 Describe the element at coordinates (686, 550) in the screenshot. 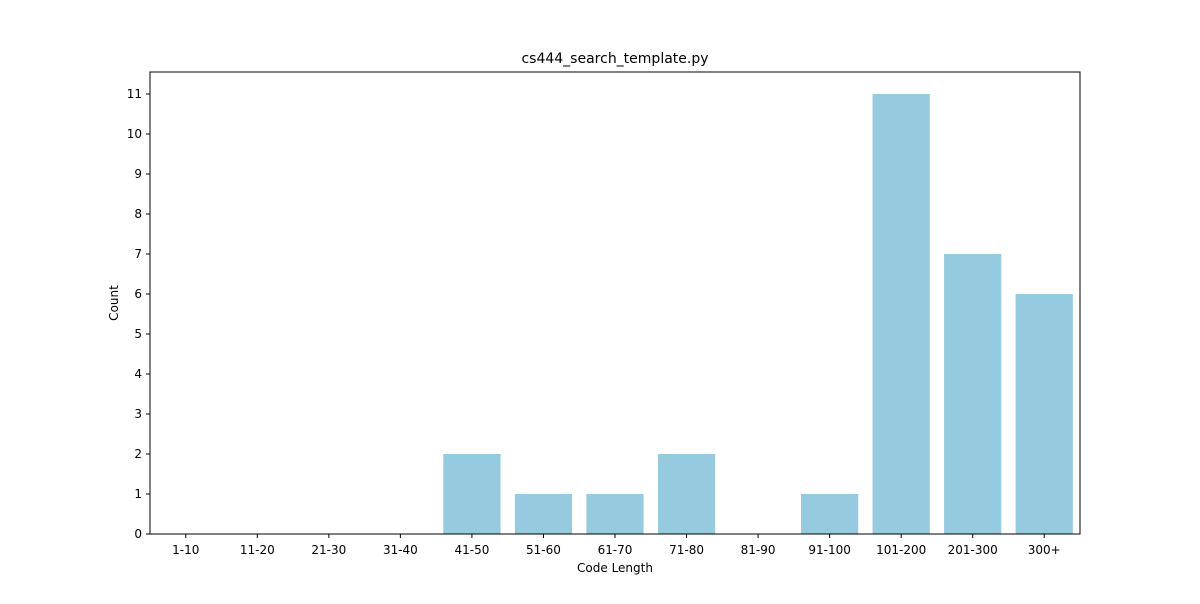

I see `x-tick-label: 71-80` at that location.